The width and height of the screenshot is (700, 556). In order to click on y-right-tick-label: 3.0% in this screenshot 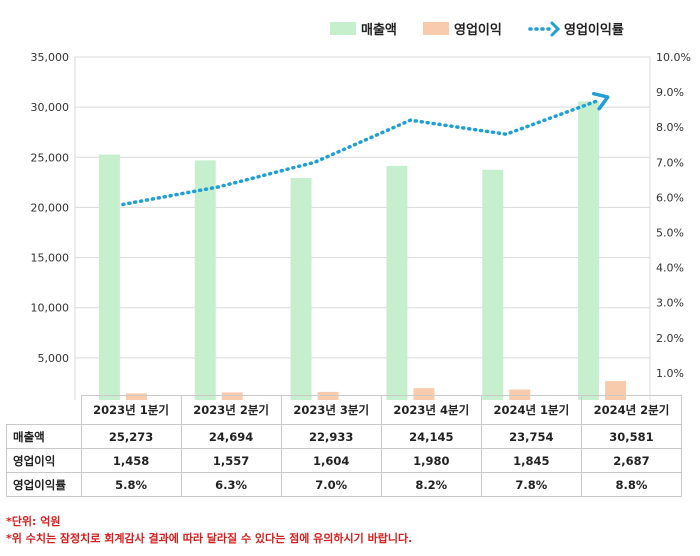, I will do `click(670, 303)`.